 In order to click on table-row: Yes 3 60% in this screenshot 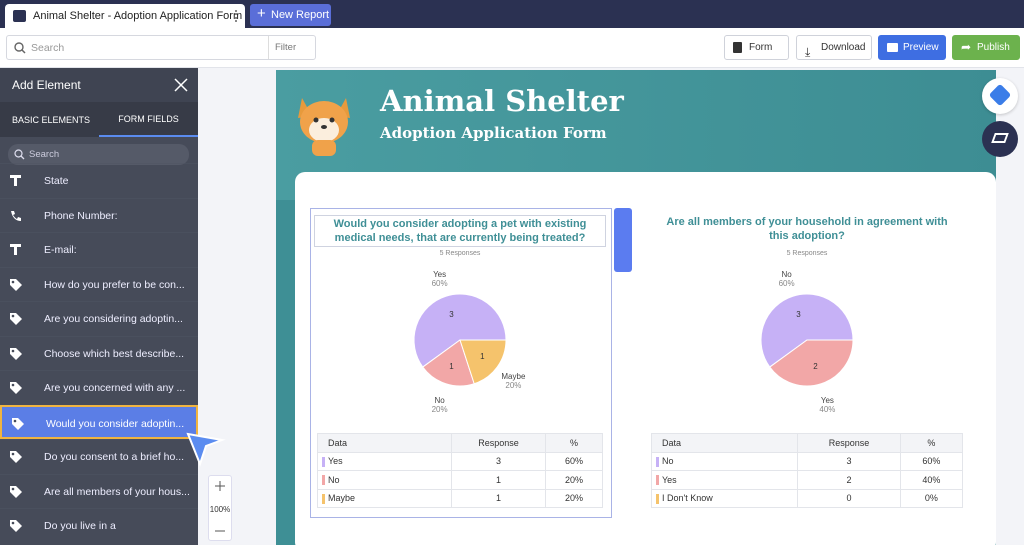, I will do `click(460, 461)`.